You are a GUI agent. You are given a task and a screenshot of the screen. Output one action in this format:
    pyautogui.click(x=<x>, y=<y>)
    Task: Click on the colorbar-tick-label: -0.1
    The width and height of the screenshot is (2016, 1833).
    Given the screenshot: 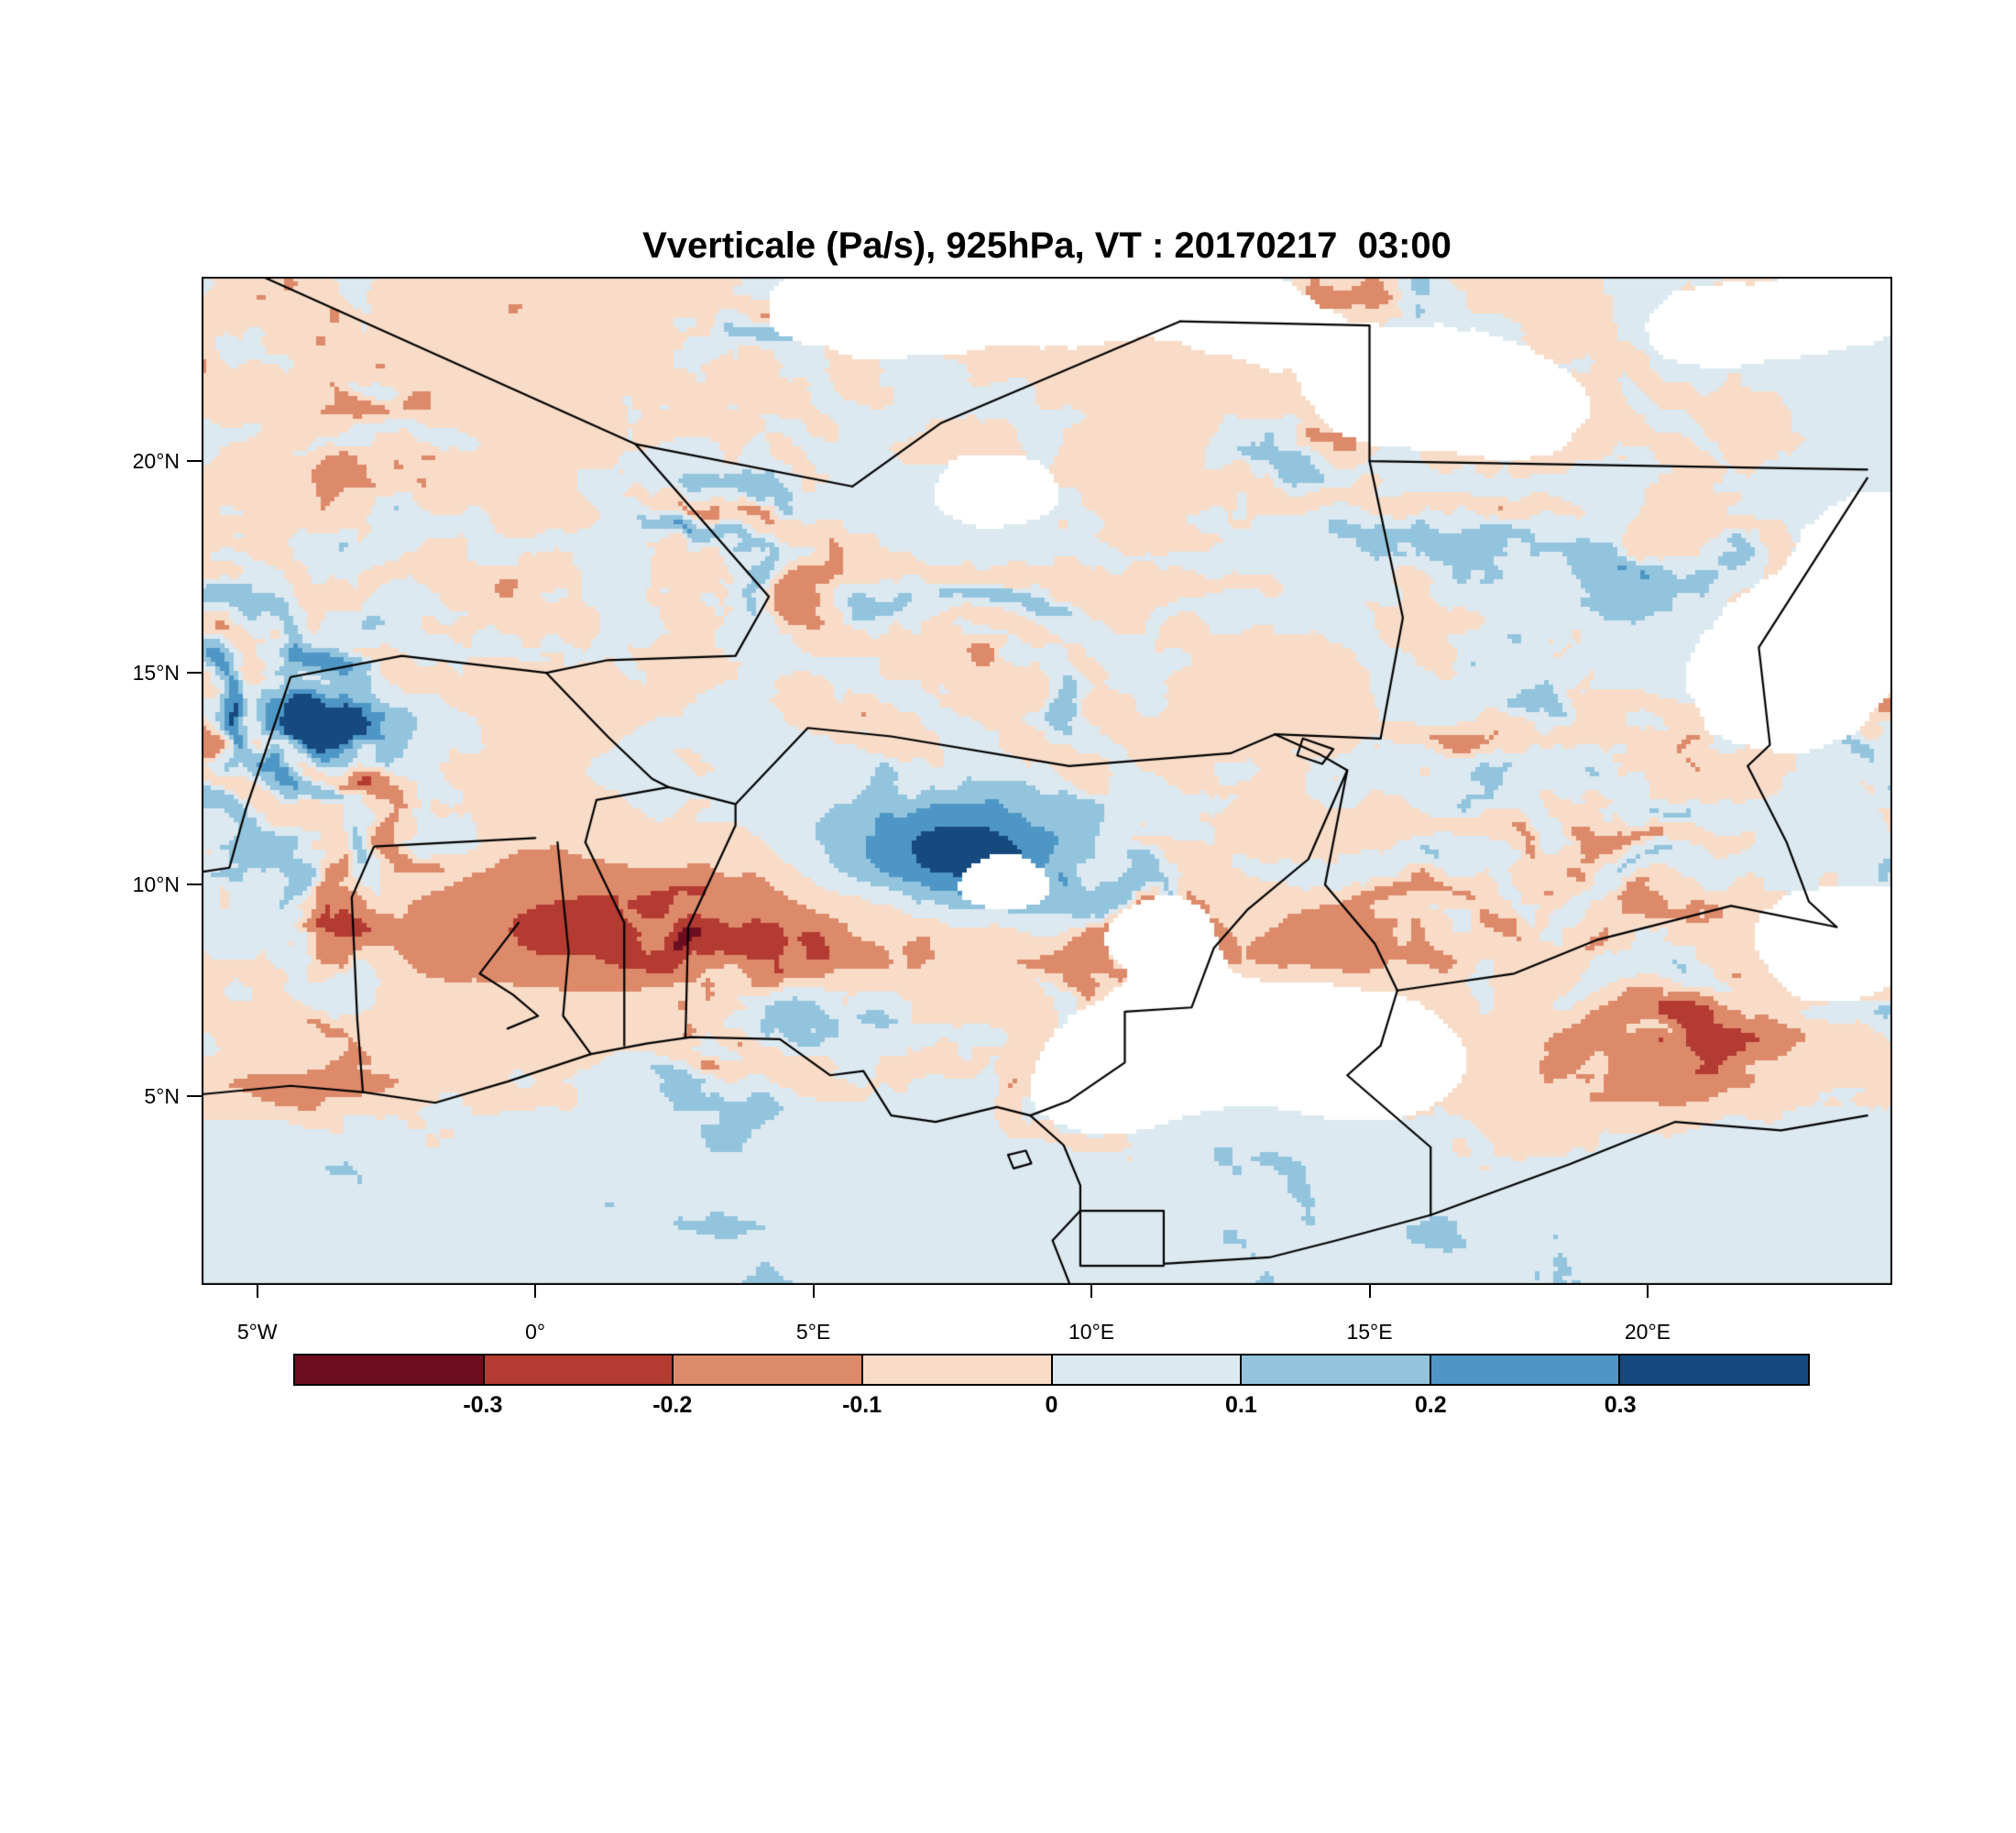 What is the action you would take?
    pyautogui.click(x=862, y=1405)
    